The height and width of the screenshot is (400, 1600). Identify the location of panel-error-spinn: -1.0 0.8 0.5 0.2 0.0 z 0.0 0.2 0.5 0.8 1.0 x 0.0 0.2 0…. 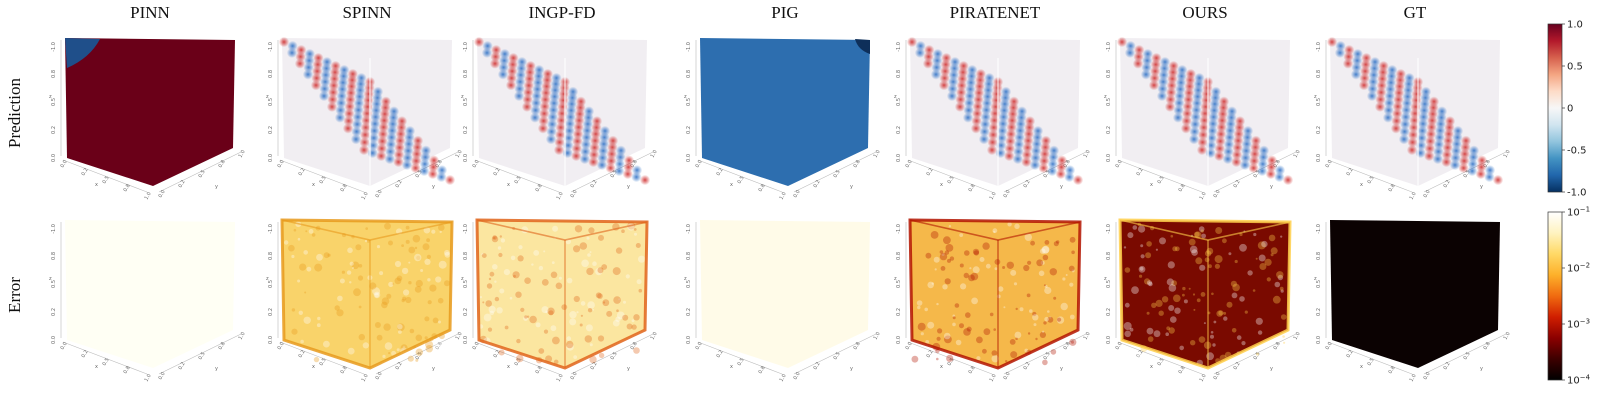
(365, 300).